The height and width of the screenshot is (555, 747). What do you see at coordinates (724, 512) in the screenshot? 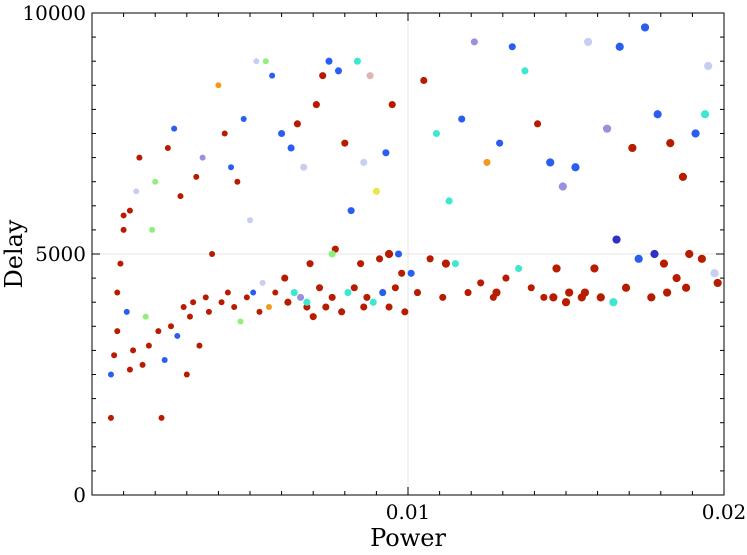
I see `x-tick-label-1: 0.02` at bounding box center [724, 512].